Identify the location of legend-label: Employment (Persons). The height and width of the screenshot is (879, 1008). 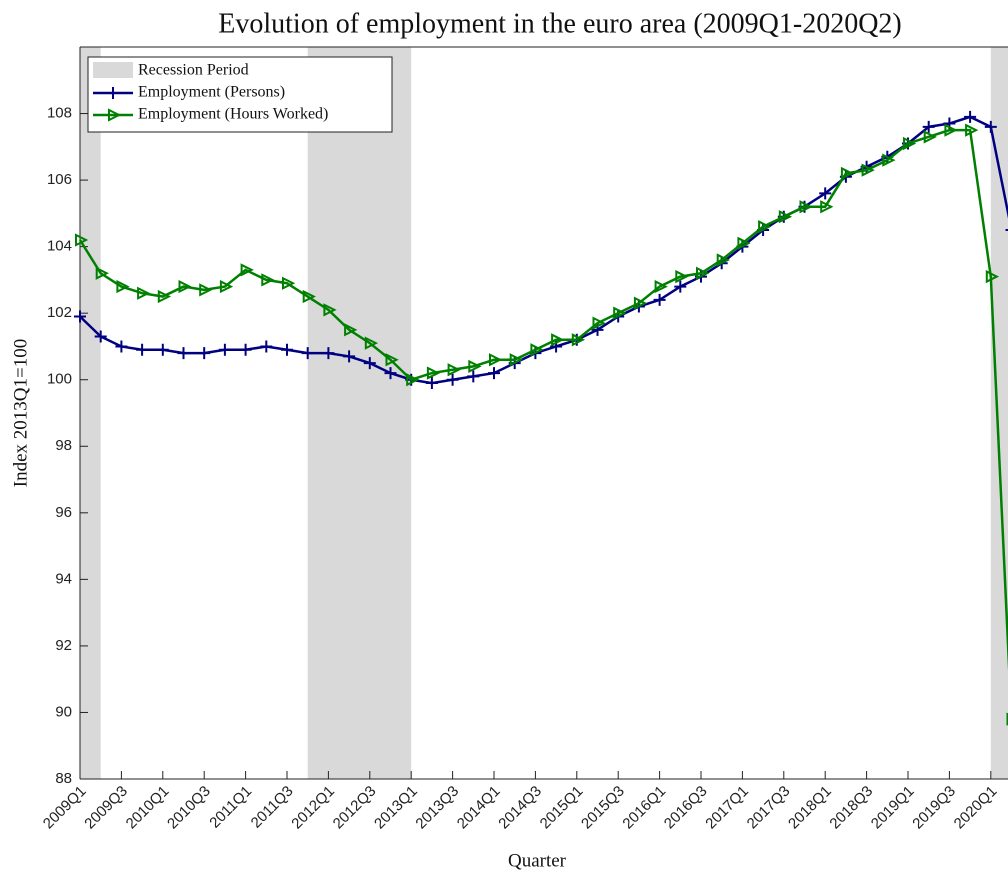
(211, 92).